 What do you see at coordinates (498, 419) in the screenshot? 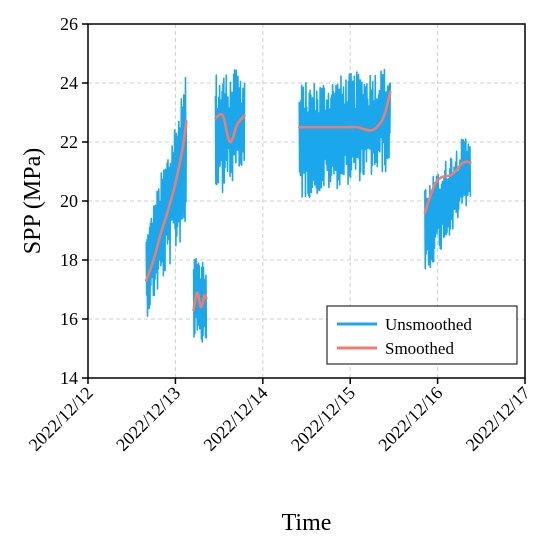
I see `x-tick-label: 2022/12/17` at bounding box center [498, 419].